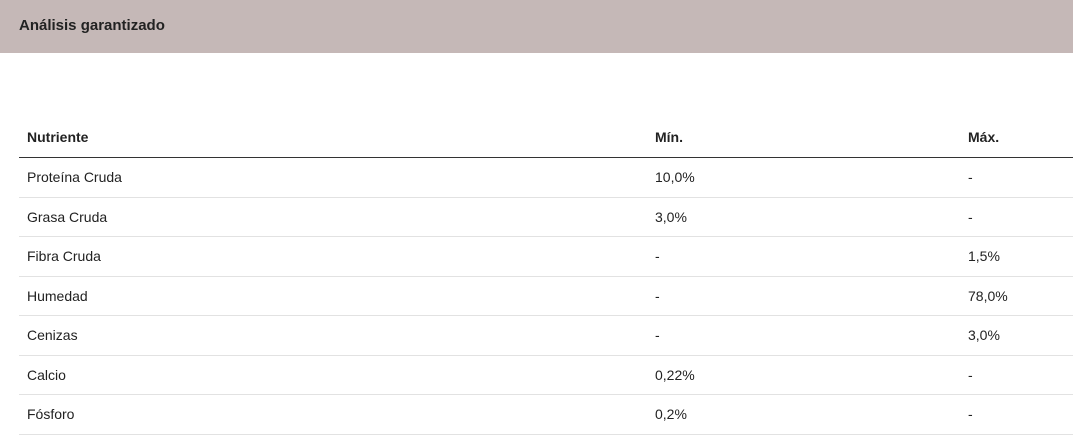 The height and width of the screenshot is (444, 1073). What do you see at coordinates (671, 414) in the screenshot?
I see `table-cell: 0,2%` at bounding box center [671, 414].